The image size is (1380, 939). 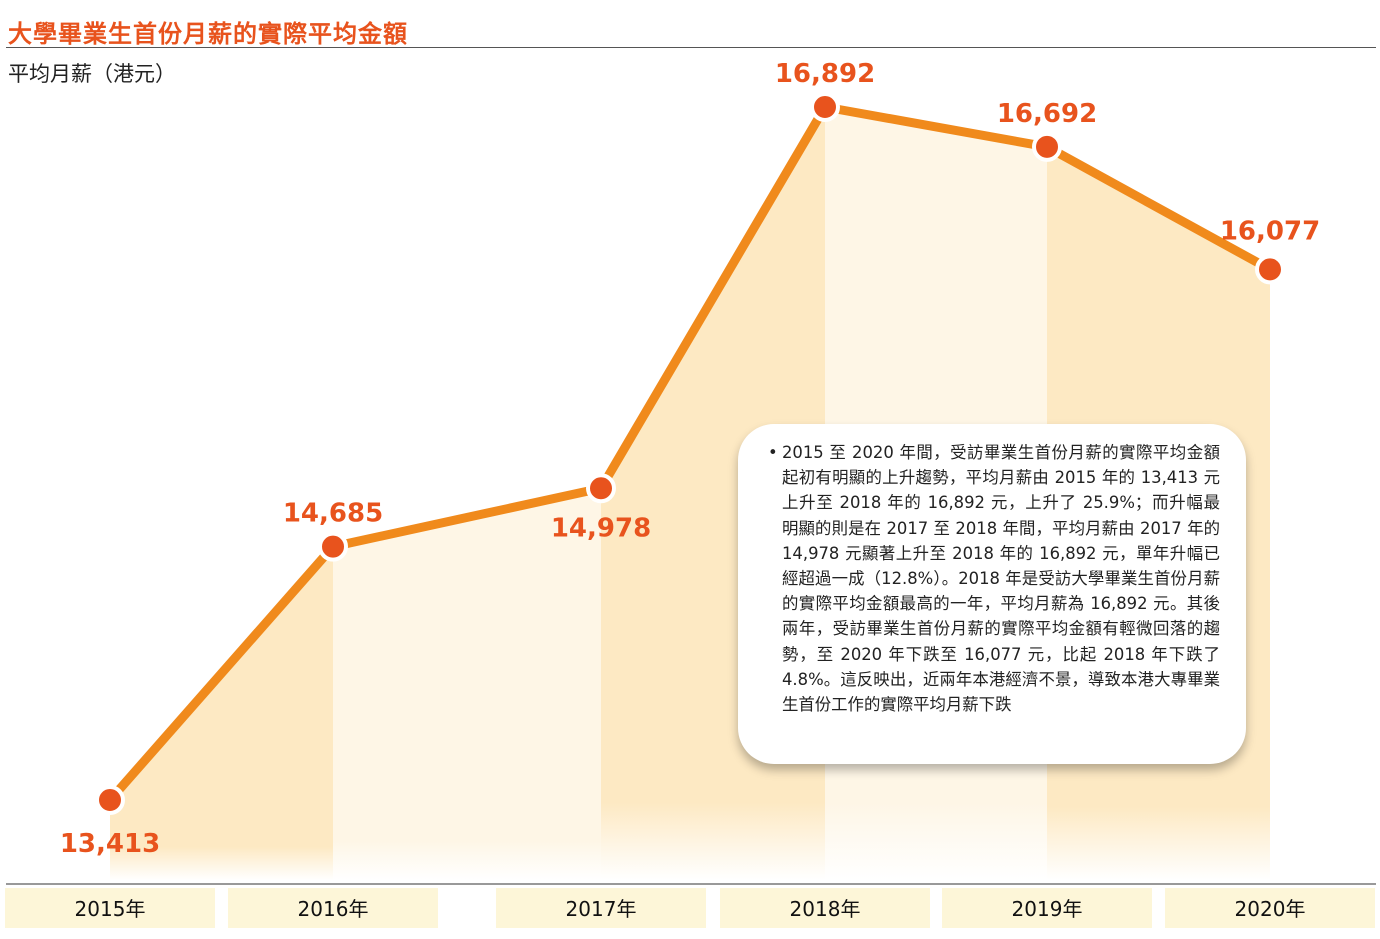 I want to click on x-tick-label-5: 2019年, so click(x=1047, y=909).